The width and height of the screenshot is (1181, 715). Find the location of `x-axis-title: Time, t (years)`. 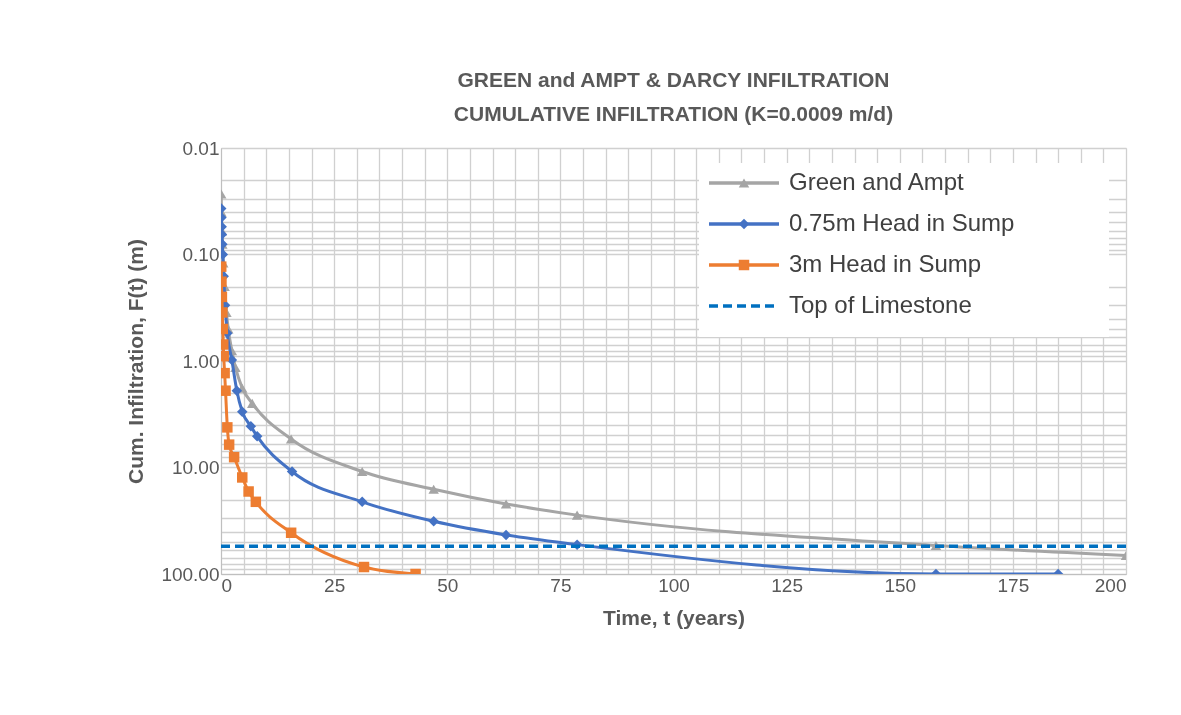

x-axis-title: Time, t (years) is located at coordinates (674, 617).